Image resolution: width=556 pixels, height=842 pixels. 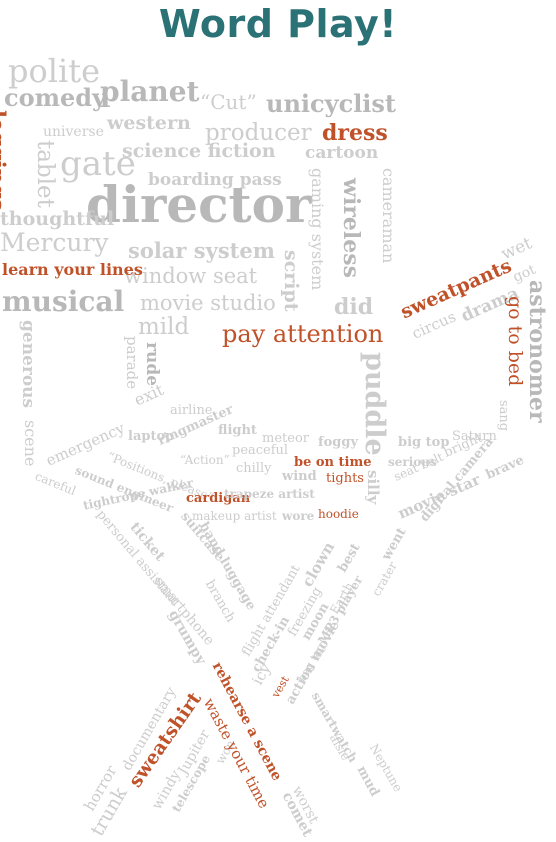 What do you see at coordinates (164, 327) in the screenshot?
I see `word-mild: mild` at bounding box center [164, 327].